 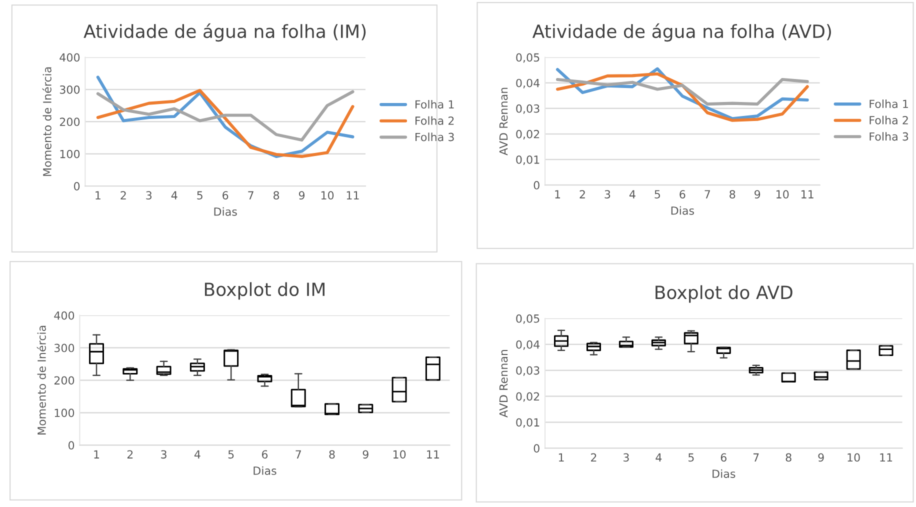 What do you see at coordinates (264, 291) in the screenshot?
I see `chart-title: Boxplot do IM` at bounding box center [264, 291].